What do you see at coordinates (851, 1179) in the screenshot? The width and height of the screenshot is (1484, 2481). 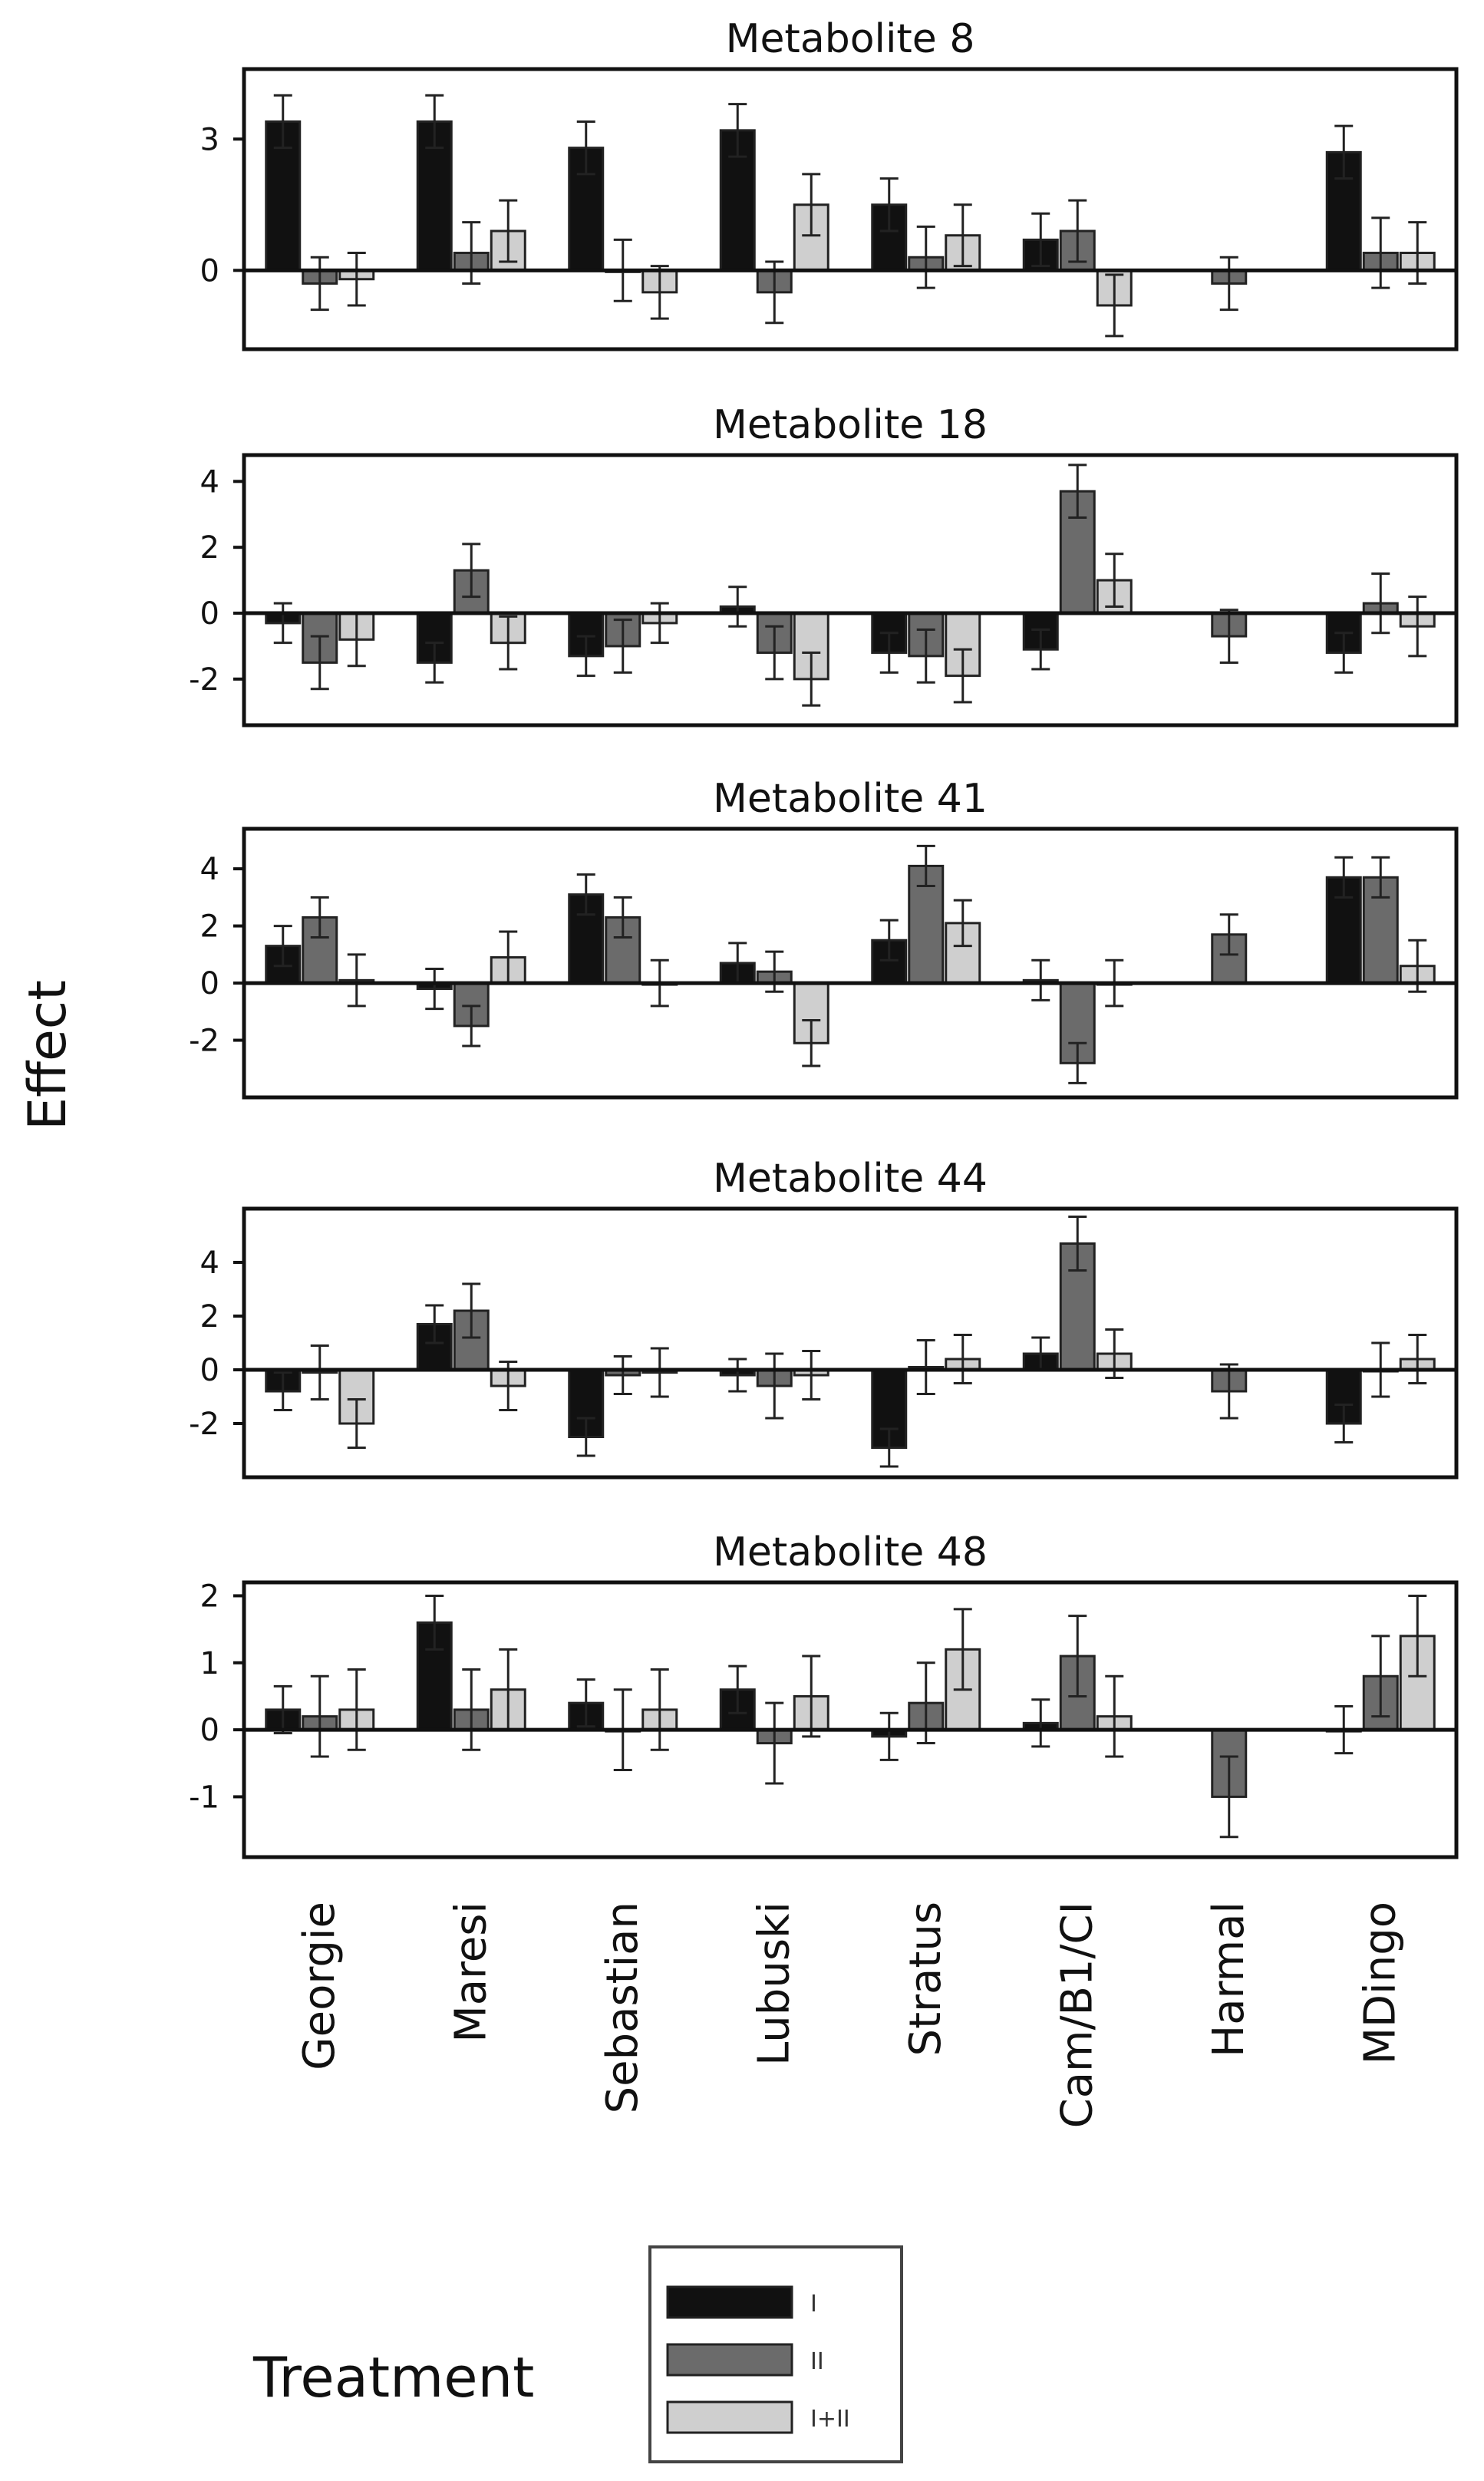 I see `panel-title: Metabolite 44` at bounding box center [851, 1179].